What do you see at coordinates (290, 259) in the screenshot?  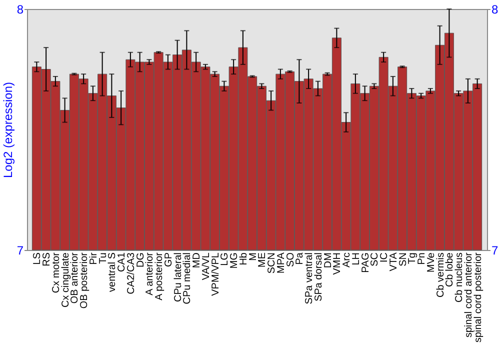 I see `x-tick-label: SO` at bounding box center [290, 259].